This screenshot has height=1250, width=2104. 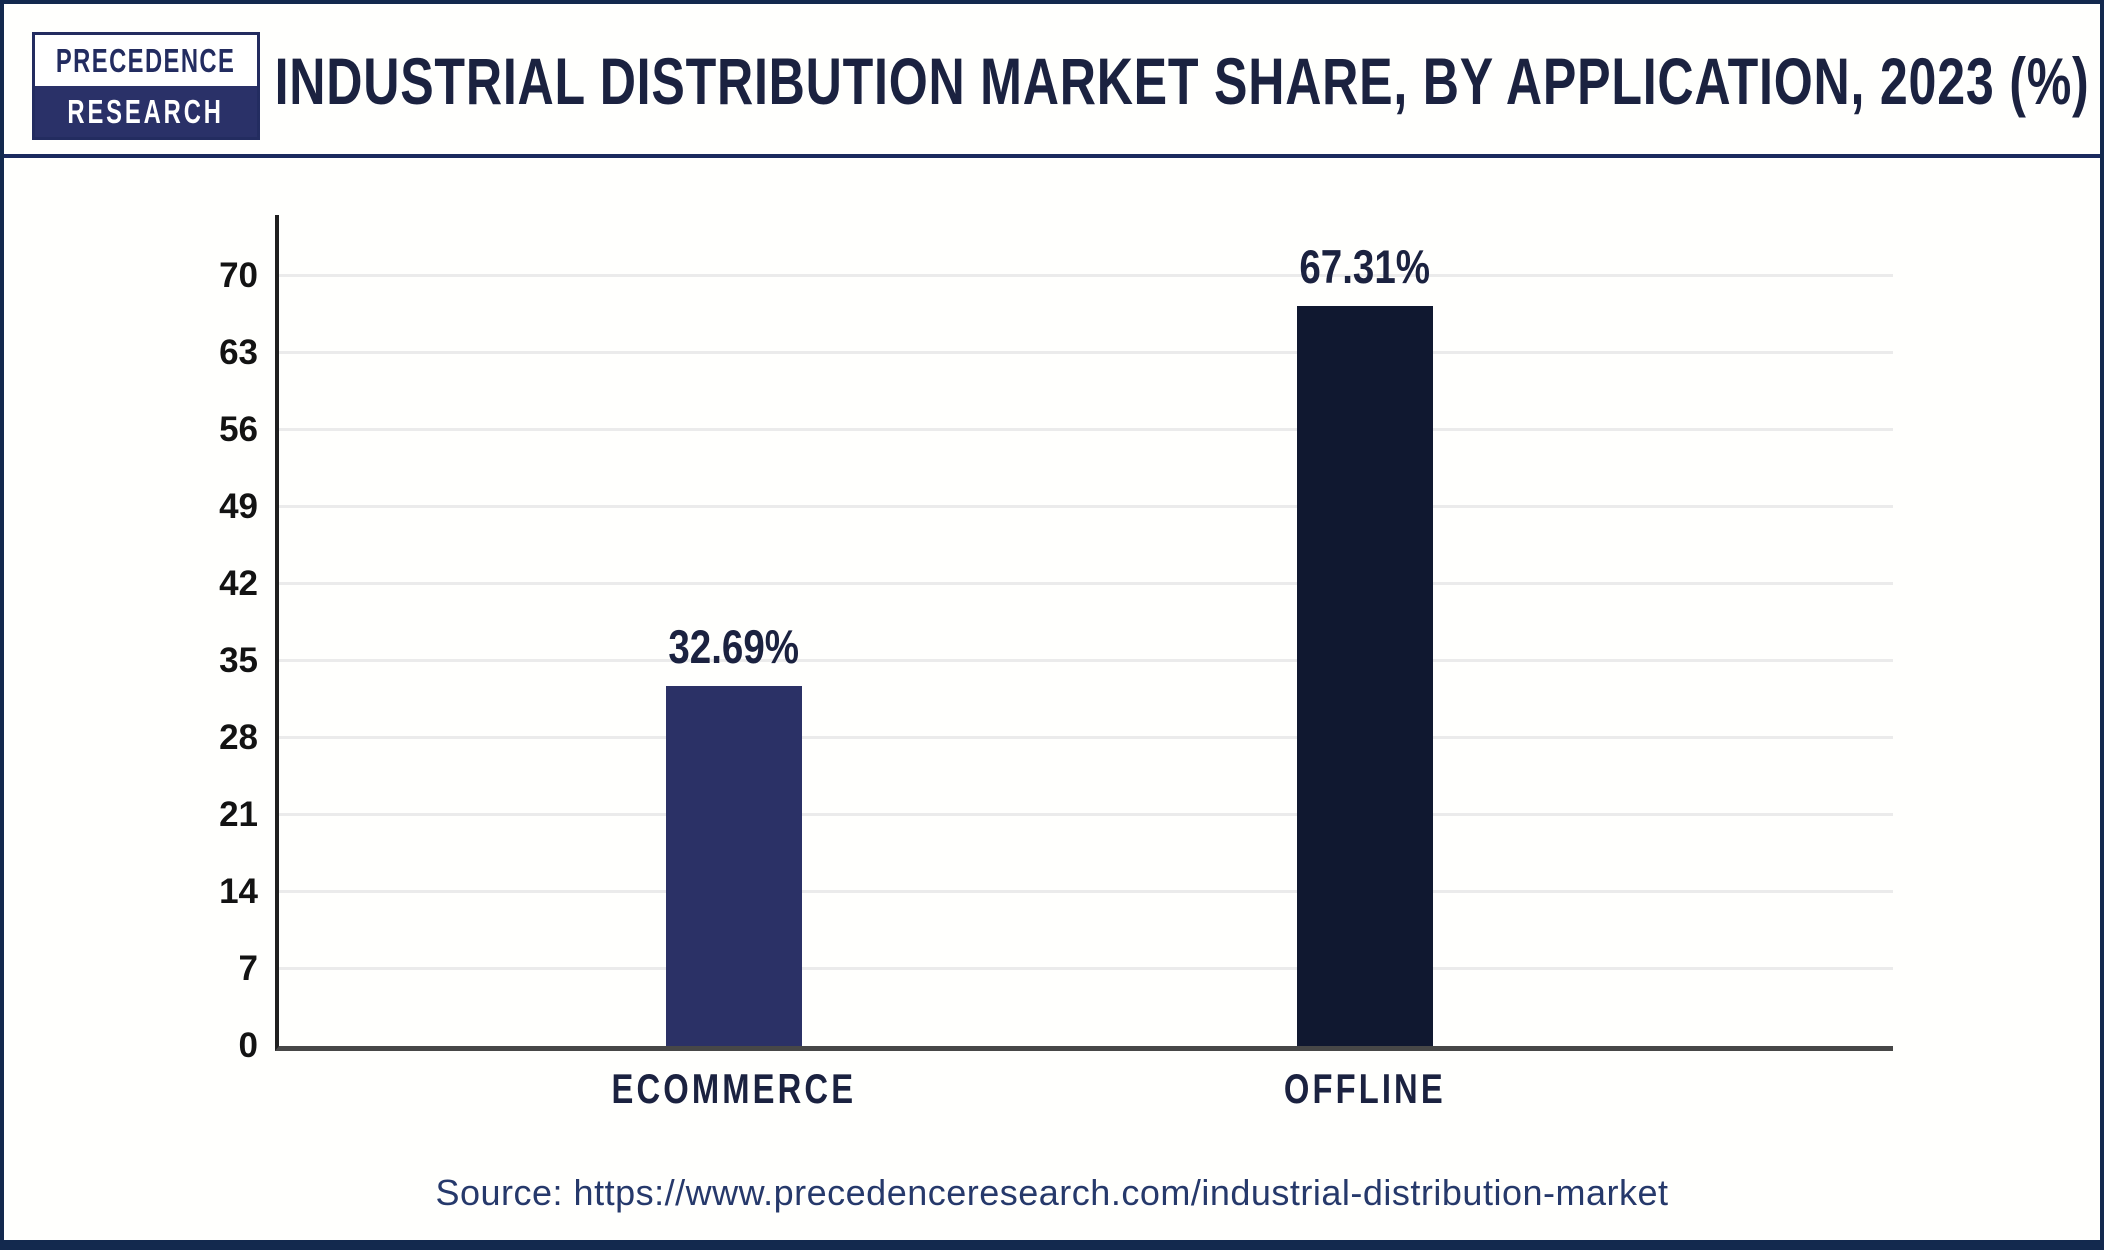 What do you see at coordinates (238, 660) in the screenshot?
I see `y-tick-label-35: 35` at bounding box center [238, 660].